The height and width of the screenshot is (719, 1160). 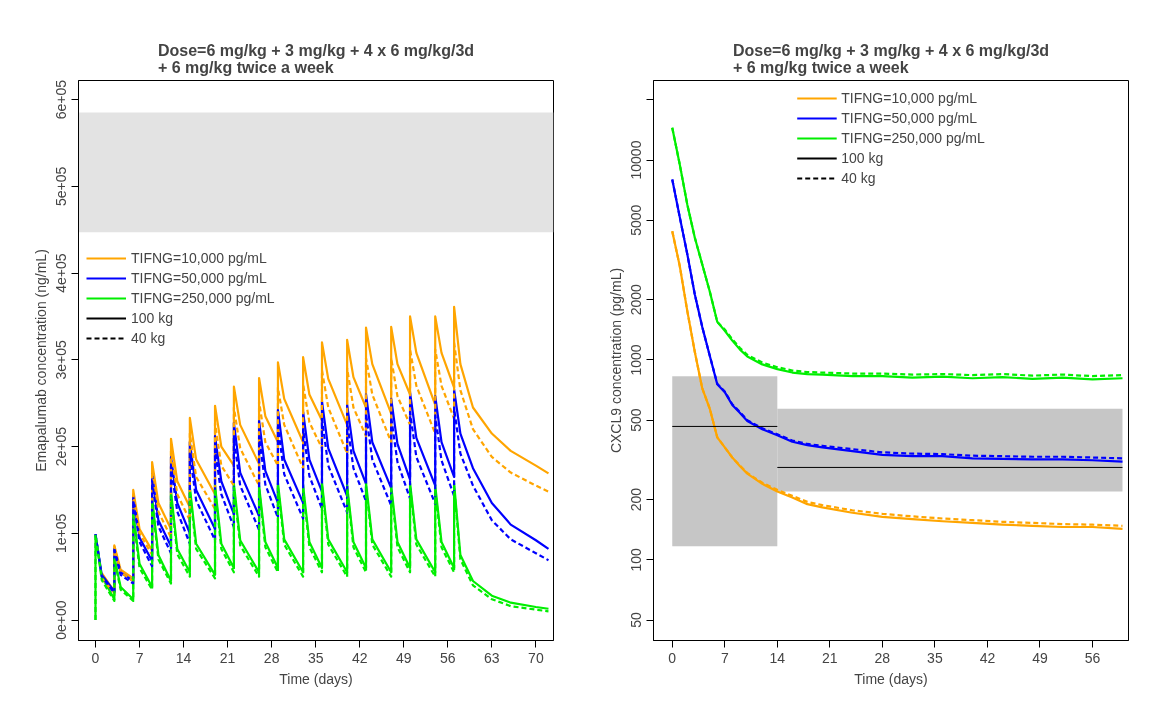 What do you see at coordinates (636, 559) in the screenshot?
I see `y-tick-label: 100` at bounding box center [636, 559].